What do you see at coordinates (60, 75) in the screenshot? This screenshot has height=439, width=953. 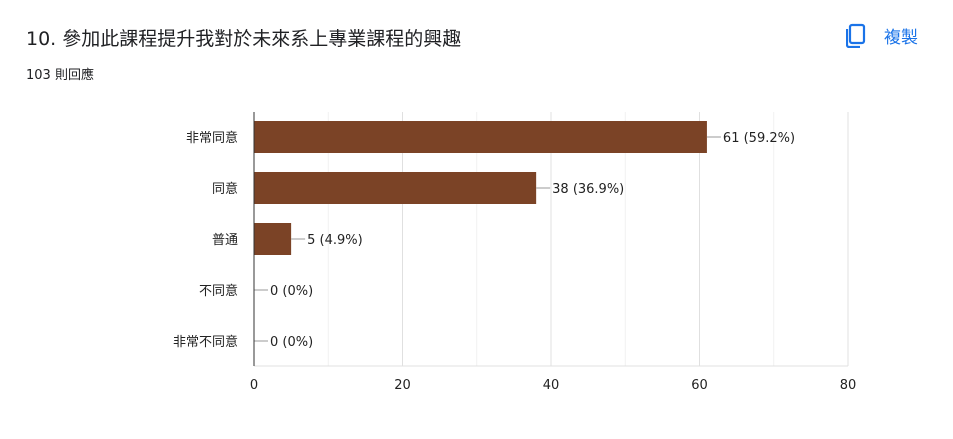 I see `response-count: 103 則回應` at bounding box center [60, 75].